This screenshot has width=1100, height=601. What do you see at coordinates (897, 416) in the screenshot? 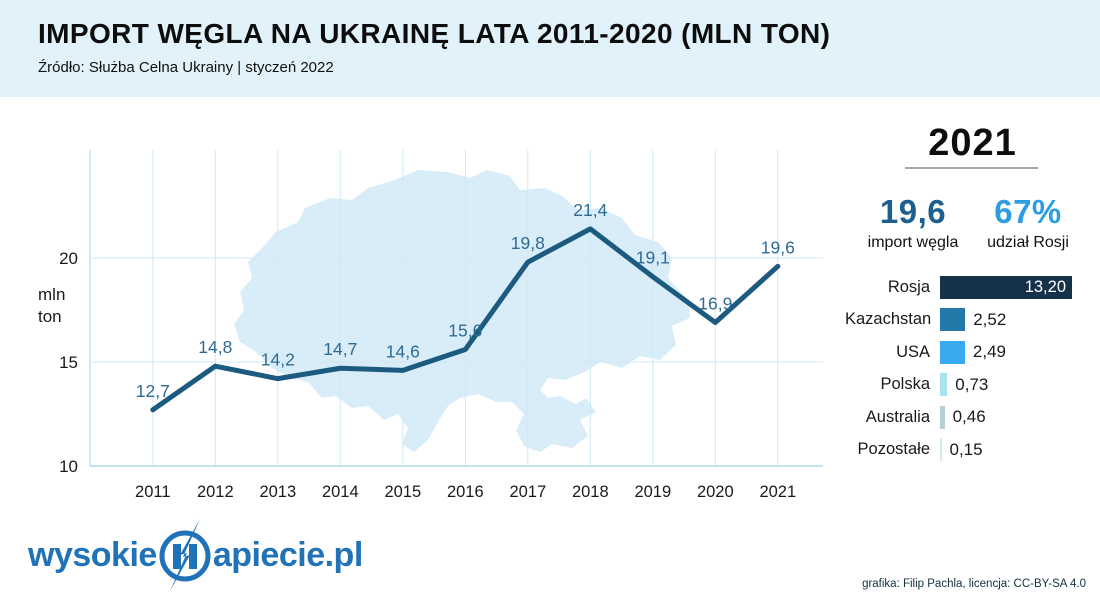
I see `country-label: Australia` at bounding box center [897, 416].